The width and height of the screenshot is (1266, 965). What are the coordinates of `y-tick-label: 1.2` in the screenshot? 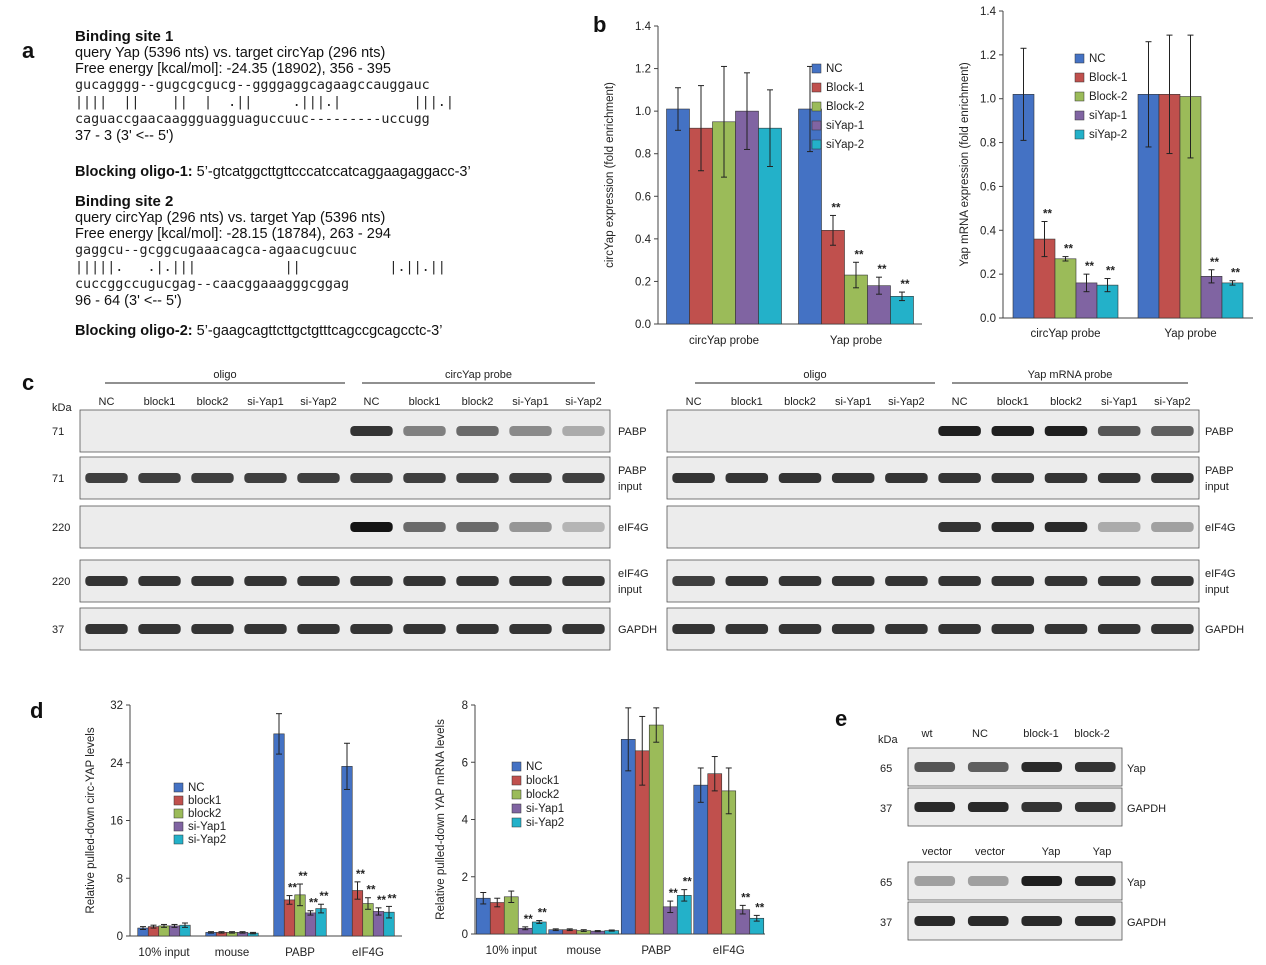 It's located at (988, 56).